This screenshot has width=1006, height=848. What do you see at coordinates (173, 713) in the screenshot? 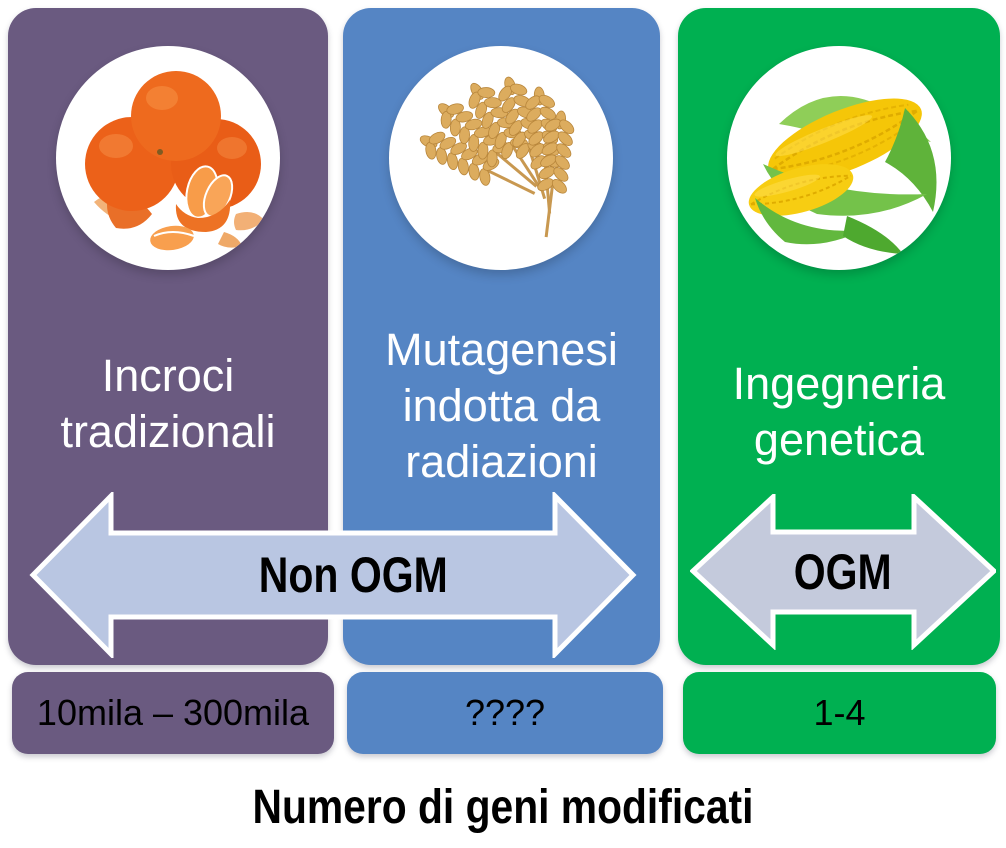
I see `gene-count-pill-incroci: 10mila – 300mila` at bounding box center [173, 713].